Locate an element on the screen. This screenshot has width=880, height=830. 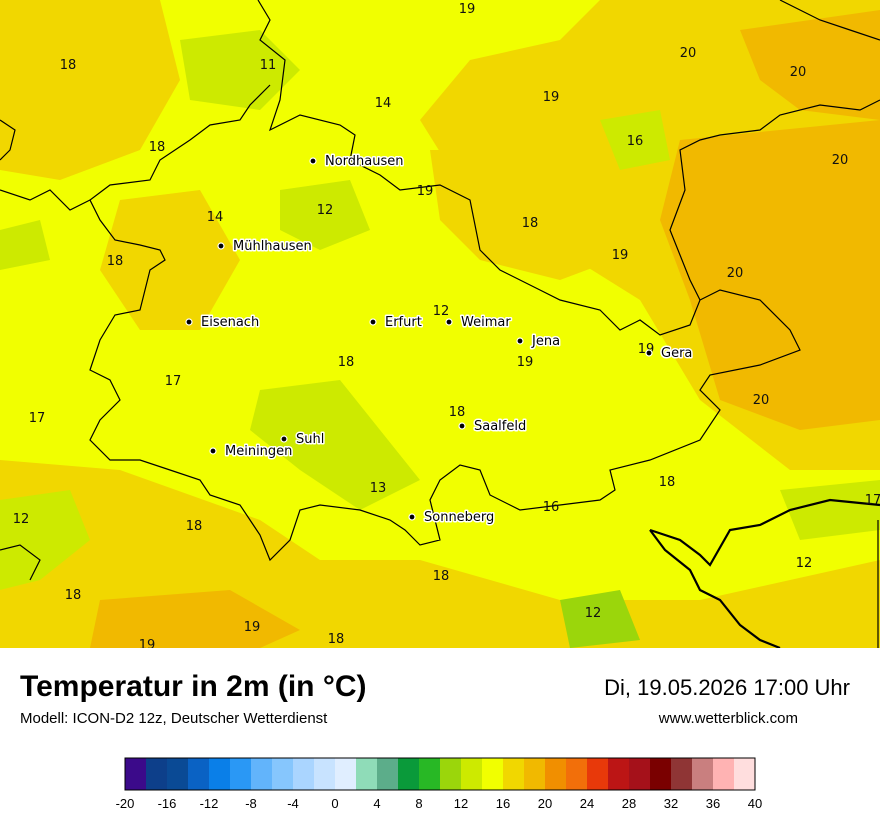
legend-tick-label: -20 is located at coordinates (125, 803).